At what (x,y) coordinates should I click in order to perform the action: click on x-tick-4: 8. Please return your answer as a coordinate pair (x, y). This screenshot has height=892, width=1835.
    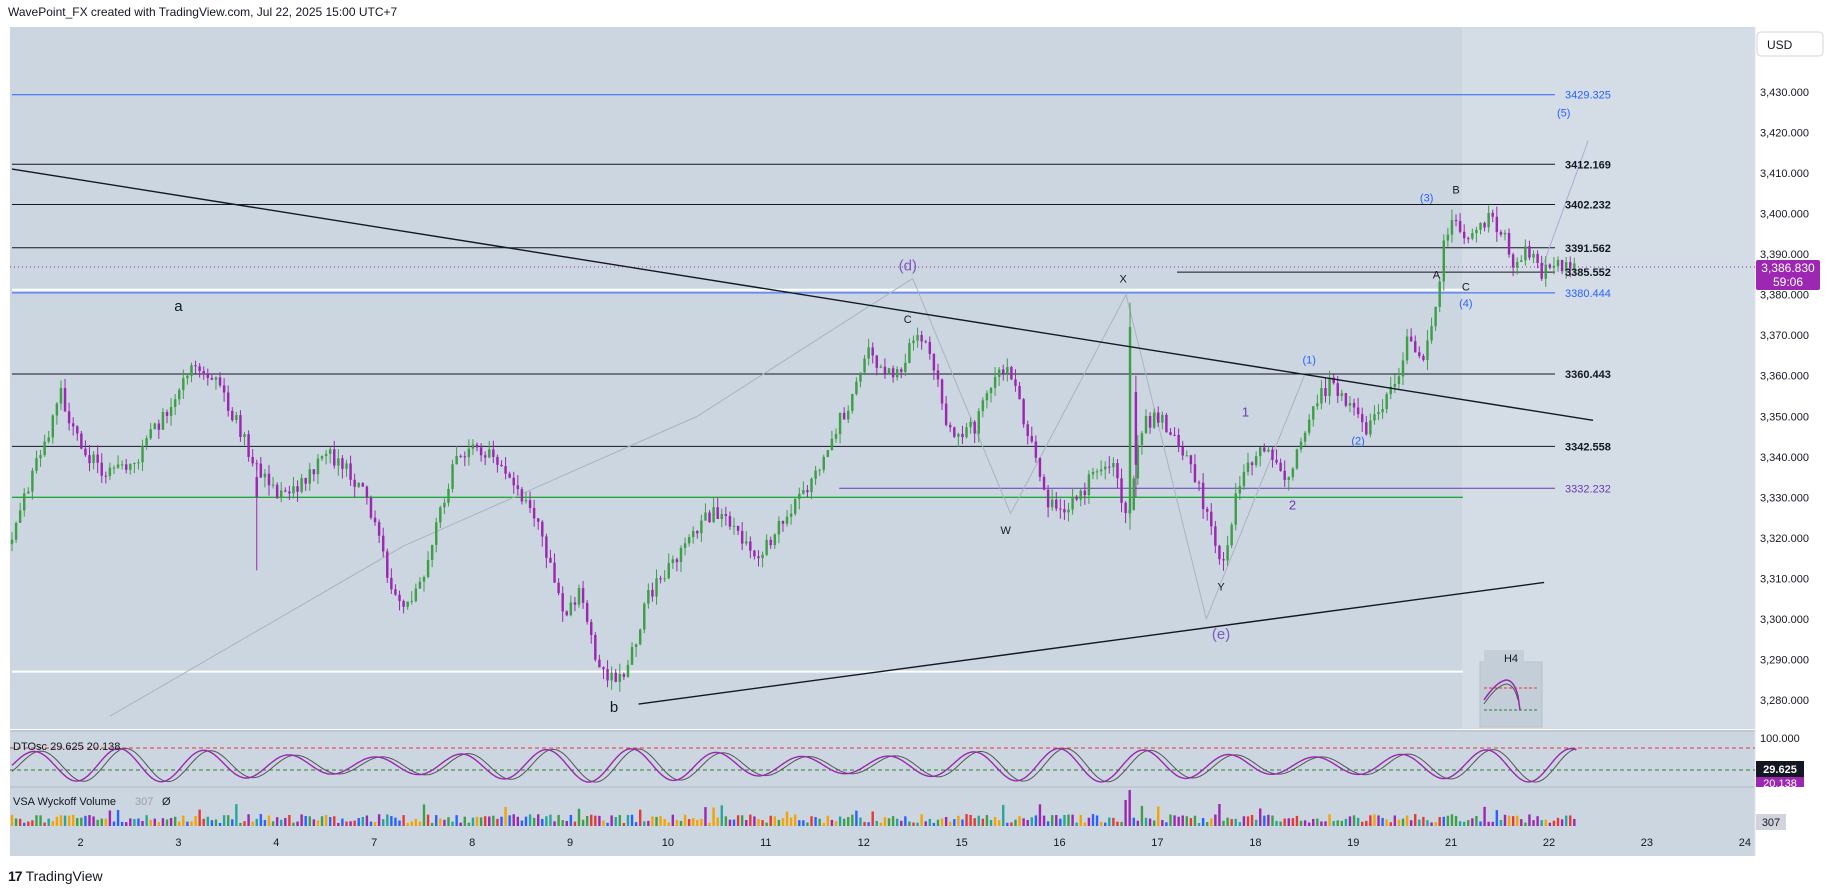
    Looking at the image, I should click on (472, 843).